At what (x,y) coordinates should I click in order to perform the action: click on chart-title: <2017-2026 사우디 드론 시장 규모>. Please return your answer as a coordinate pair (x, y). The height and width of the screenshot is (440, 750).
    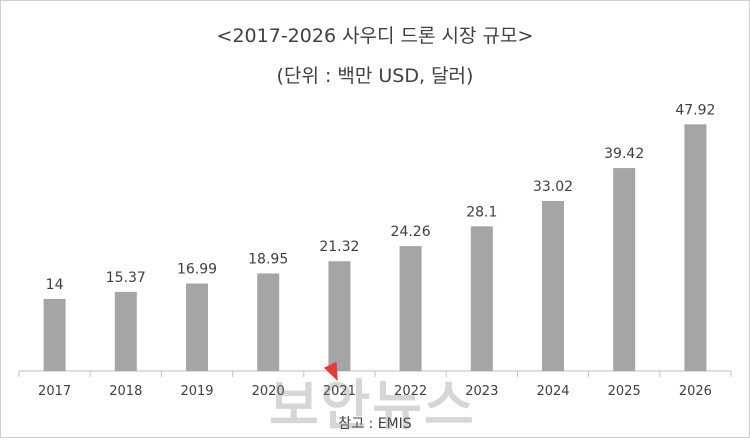
    Looking at the image, I should click on (375, 36).